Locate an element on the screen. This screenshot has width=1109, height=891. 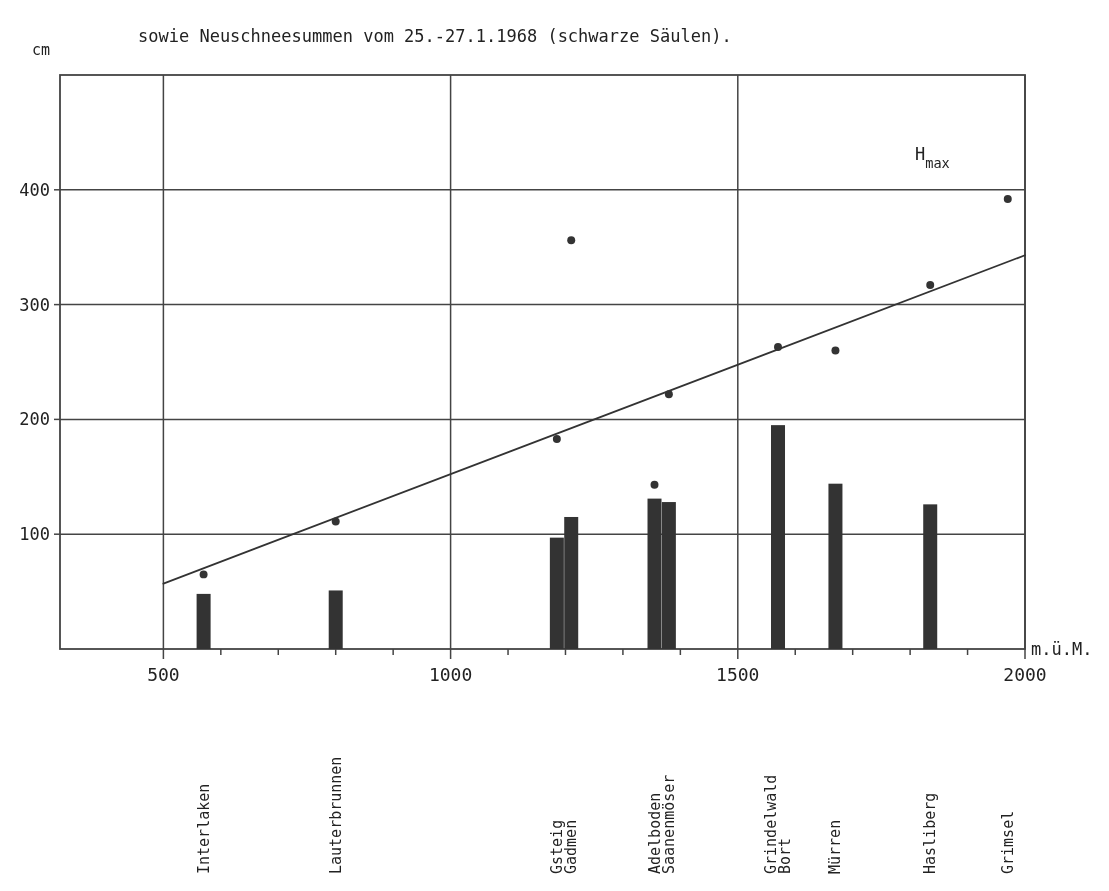
y-tick-label: 200 is located at coordinates (34, 419).